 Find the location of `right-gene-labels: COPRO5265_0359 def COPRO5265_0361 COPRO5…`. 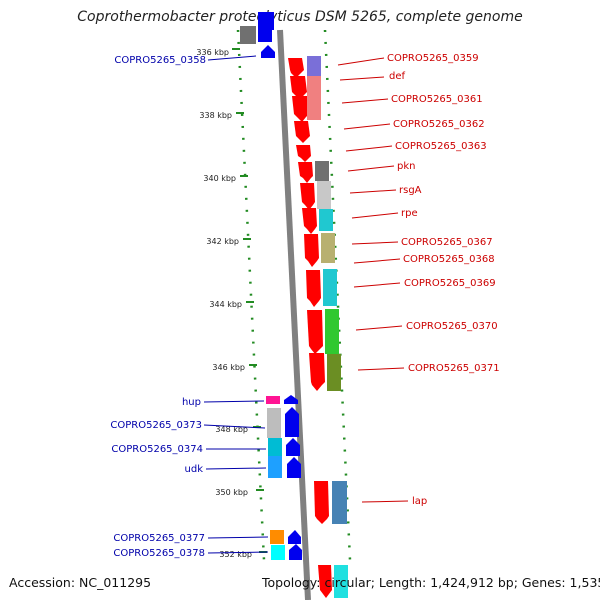

right-gene-labels: COPRO5265_0359 def COPRO5265_0361 COPRO5… is located at coordinates (443, 280).